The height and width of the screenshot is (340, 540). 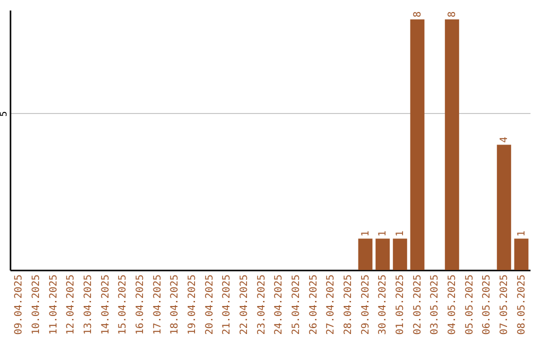 I want to click on x-tick-label: 03.05.2025, so click(x=435, y=304).